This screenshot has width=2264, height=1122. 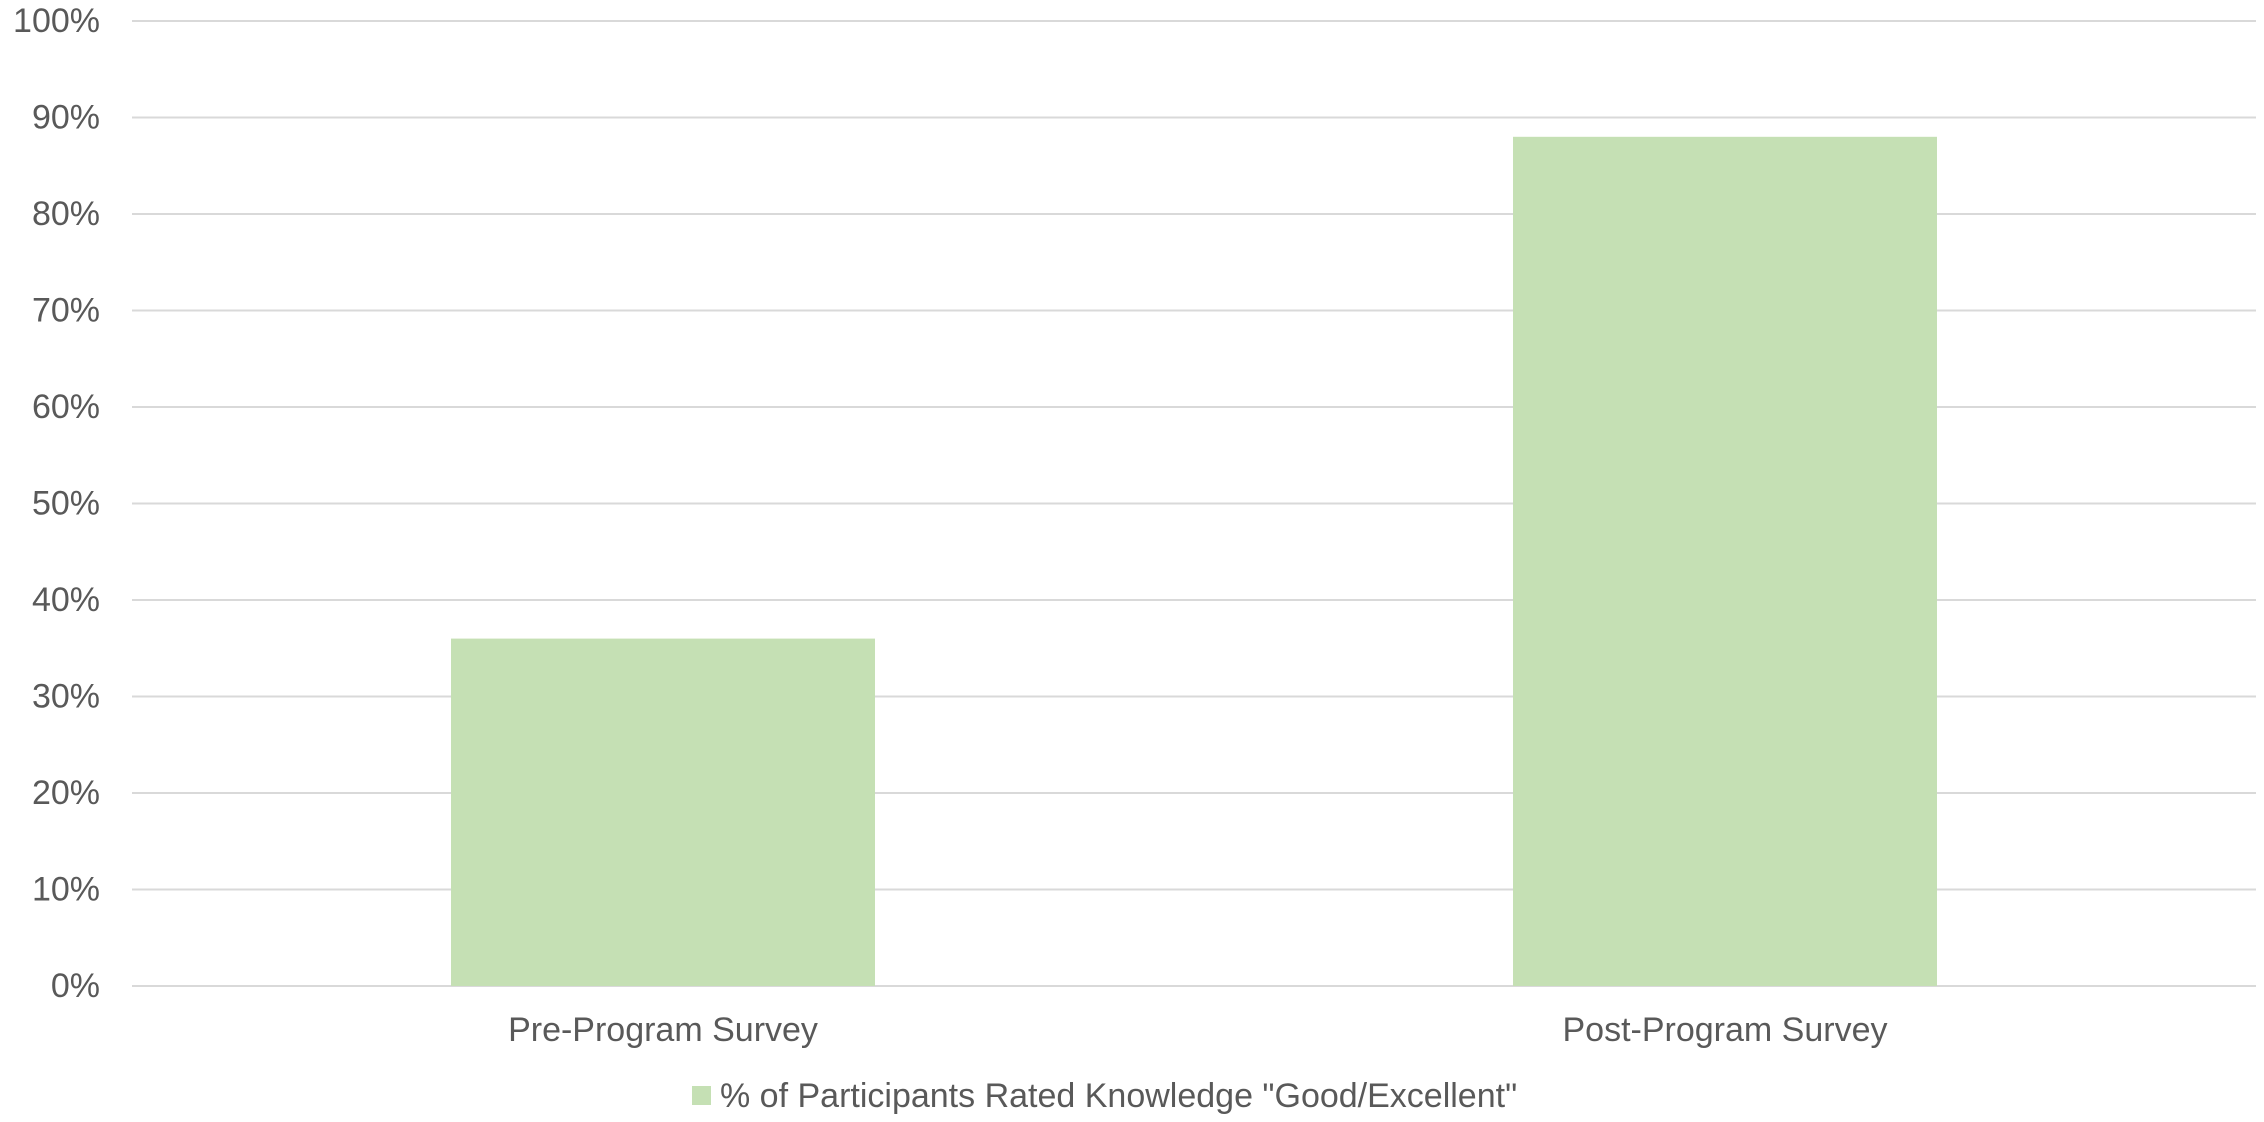 I want to click on y-axis-tick-labels: 0% 10% 20% 30% 40% 50% 60% 70% 80% 90% 100%, so click(x=56, y=503).